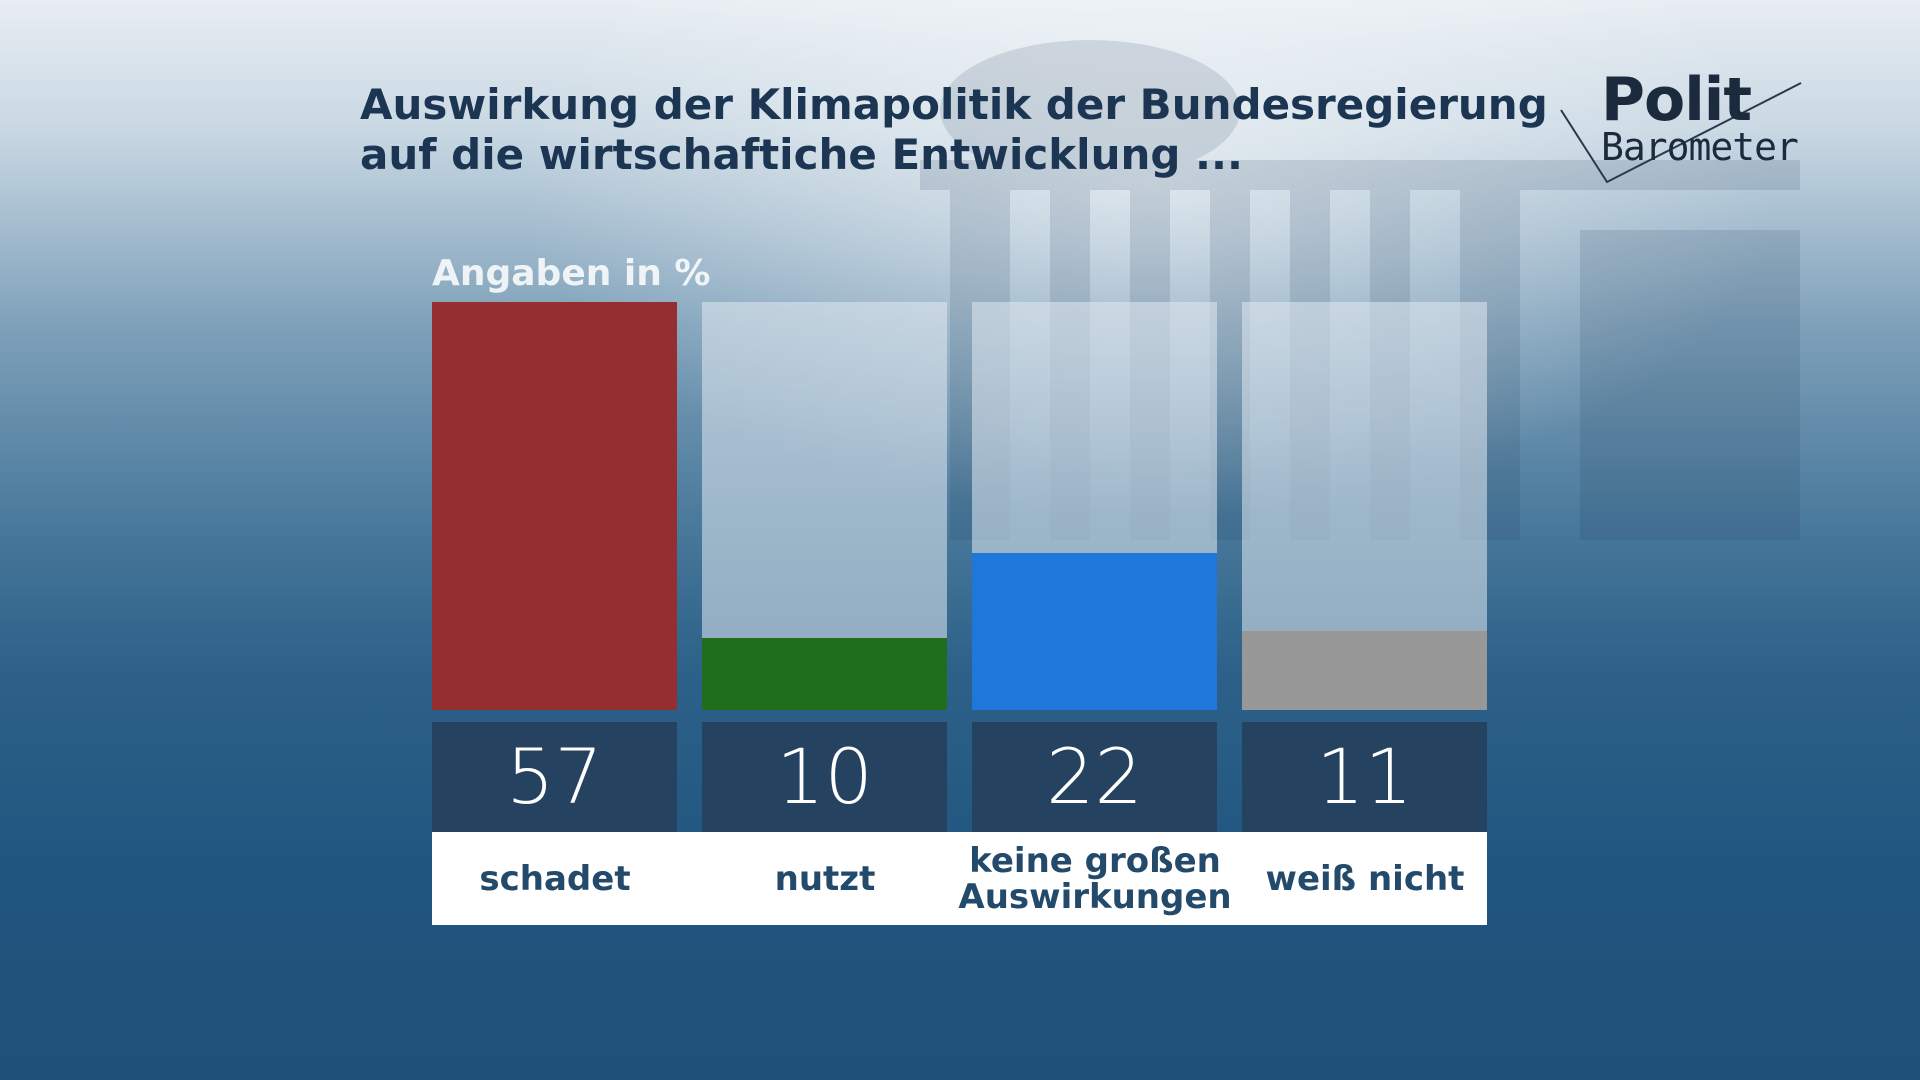 Image resolution: width=1920 pixels, height=1080 pixels. What do you see at coordinates (824, 777) in the screenshot?
I see `data-label: 10` at bounding box center [824, 777].